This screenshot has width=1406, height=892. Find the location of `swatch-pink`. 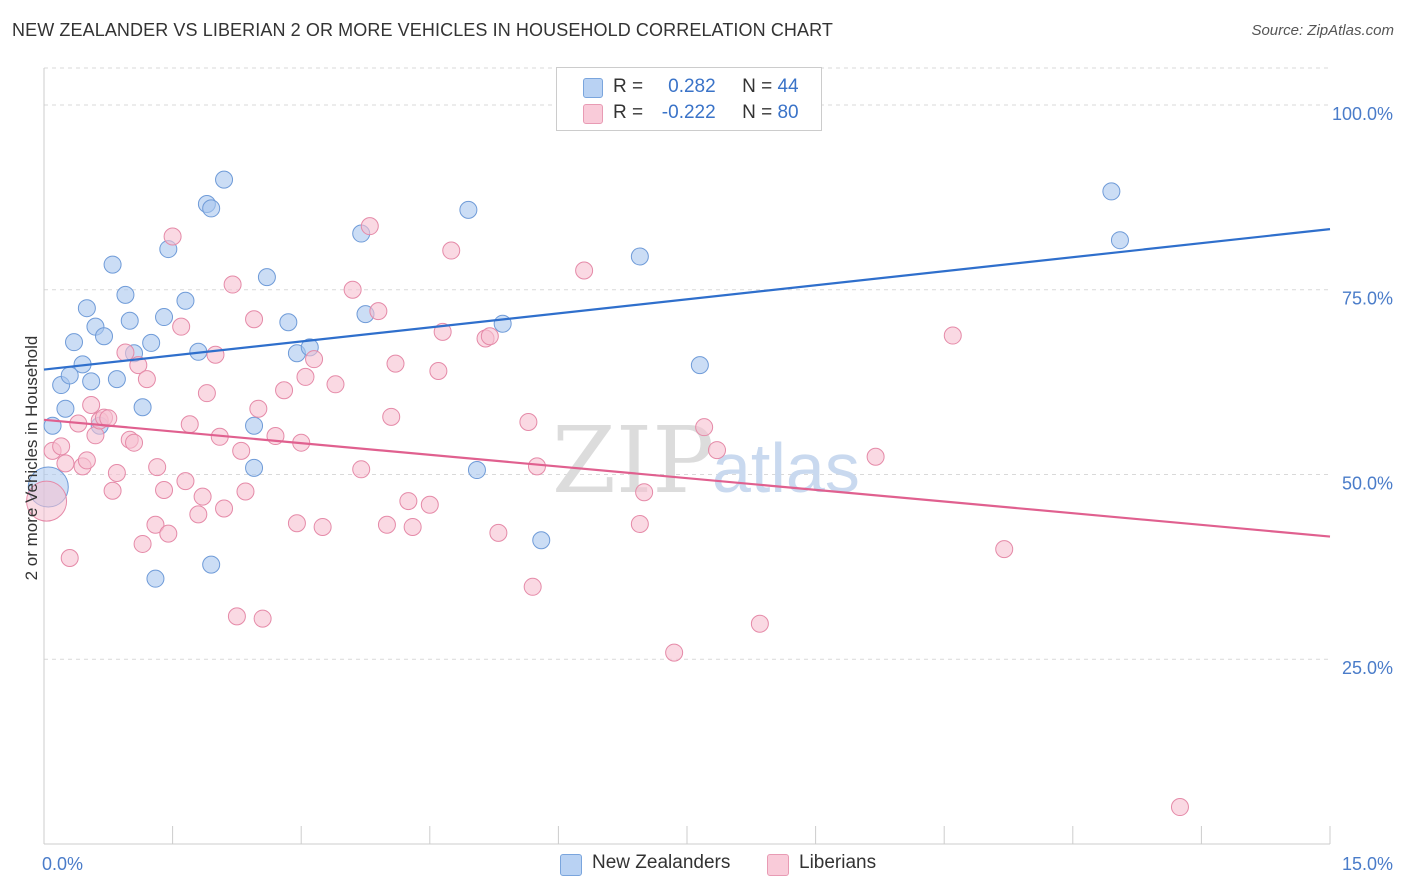

swatch-pink is located at coordinates (778, 865).